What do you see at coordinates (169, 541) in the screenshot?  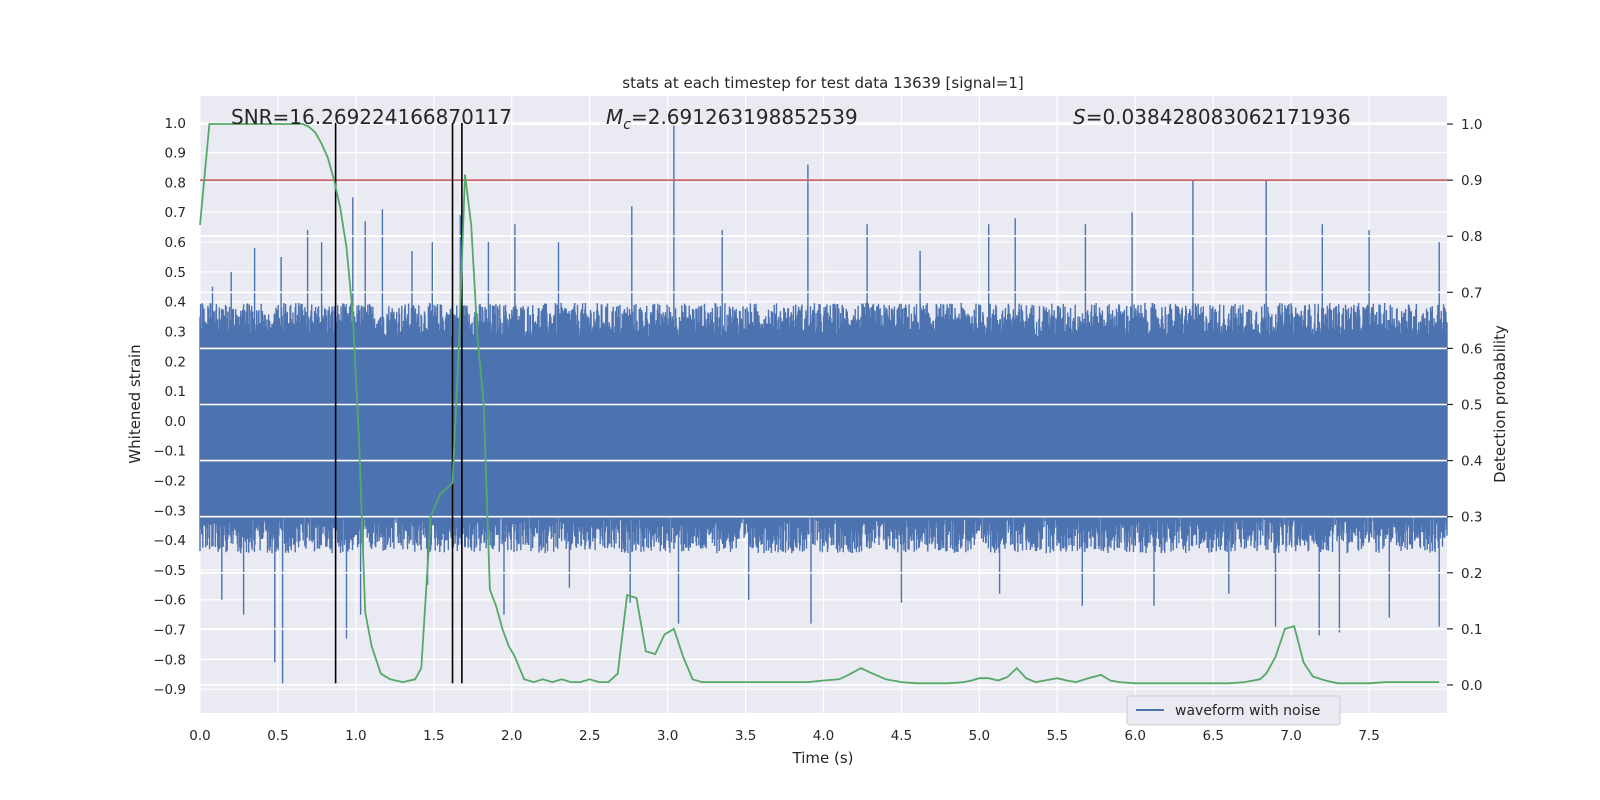 I see `y-tick-label: −0.4` at bounding box center [169, 541].